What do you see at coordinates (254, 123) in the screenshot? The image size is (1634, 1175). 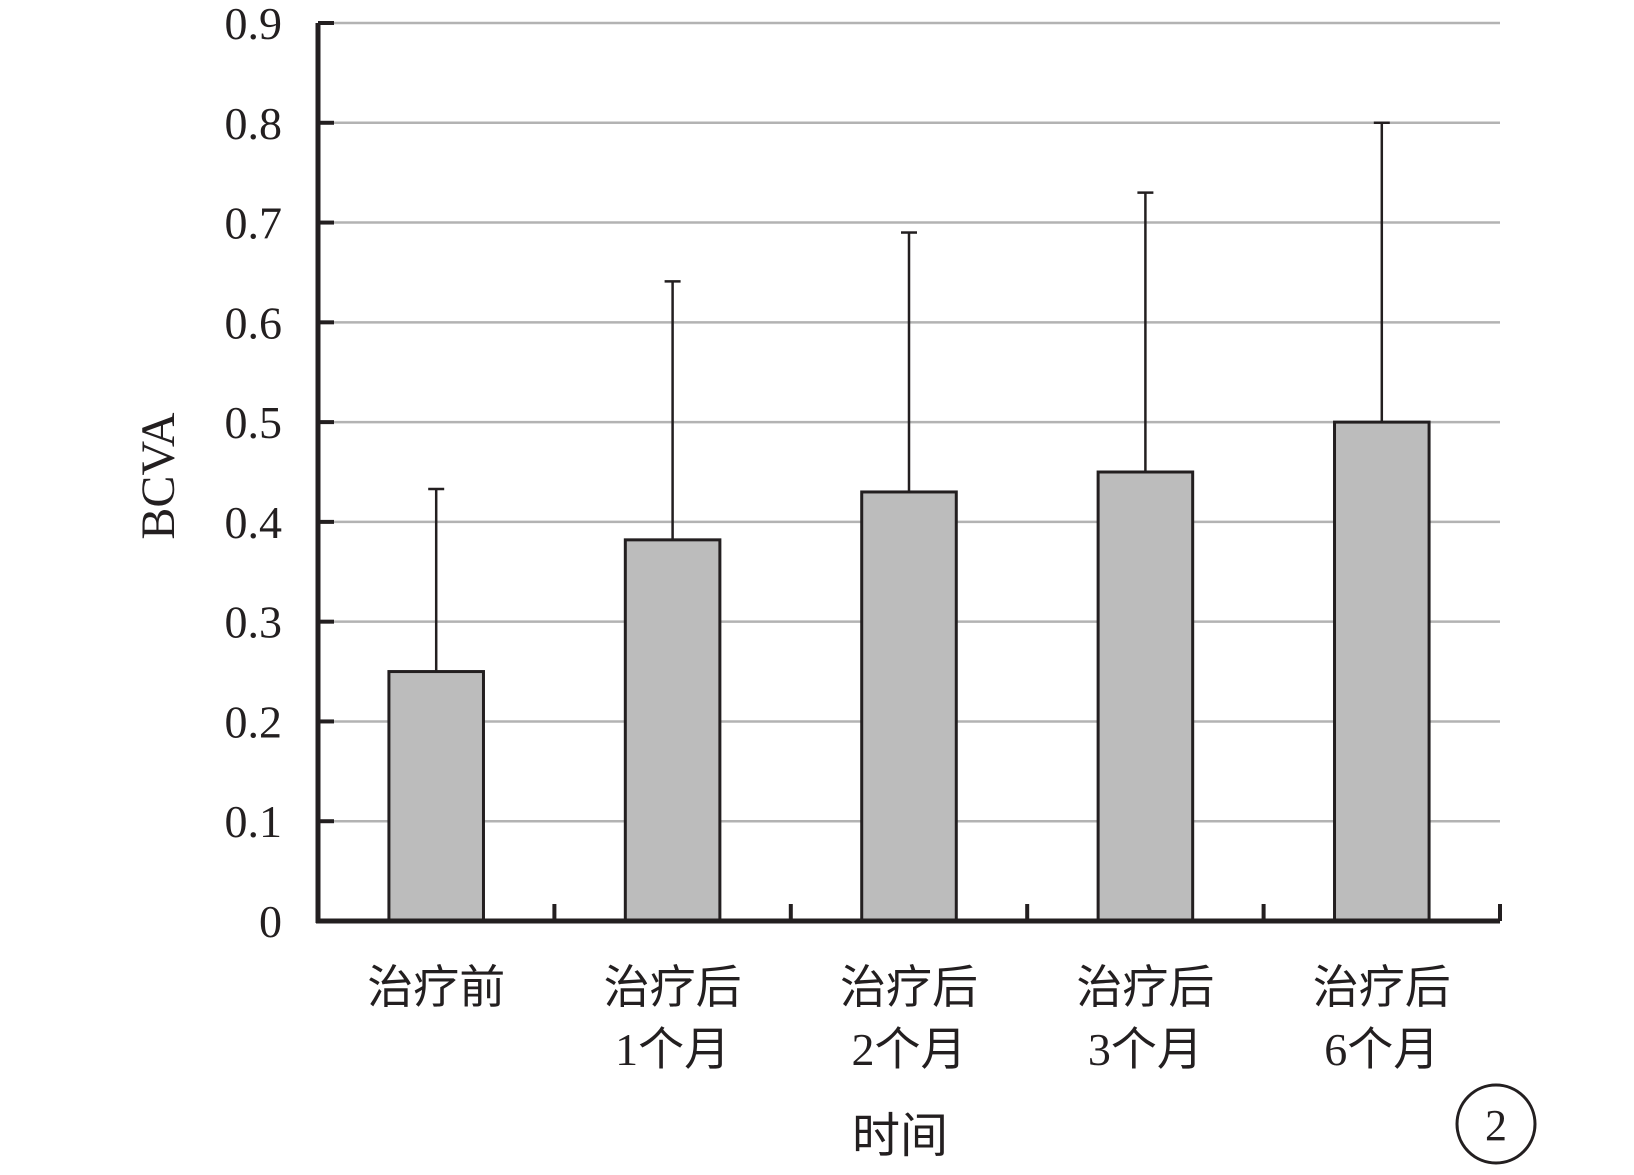 I see `y-tick-label: 0.8` at bounding box center [254, 123].